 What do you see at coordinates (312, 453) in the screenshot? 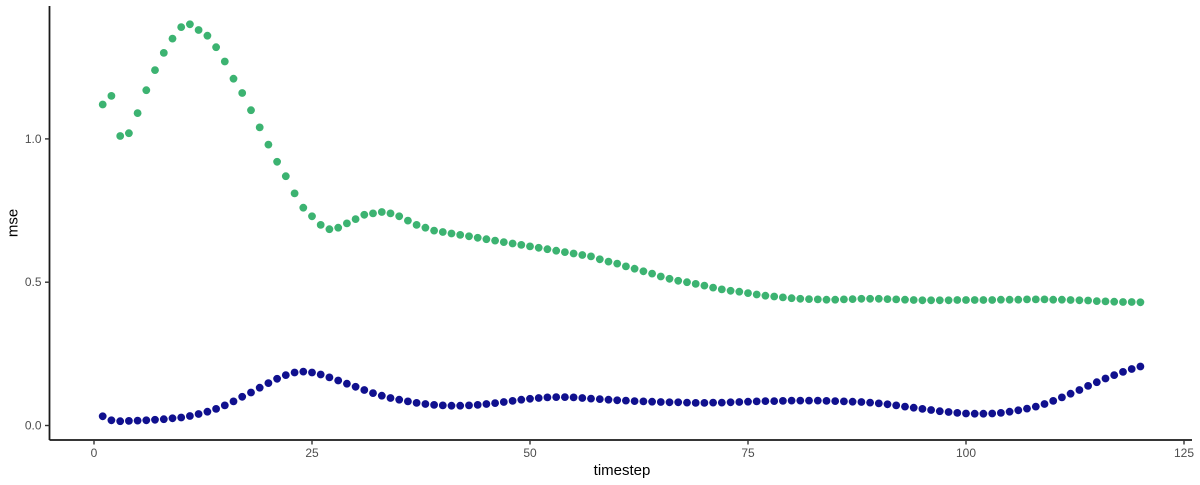
I see `x-tick-label: 25` at bounding box center [312, 453].